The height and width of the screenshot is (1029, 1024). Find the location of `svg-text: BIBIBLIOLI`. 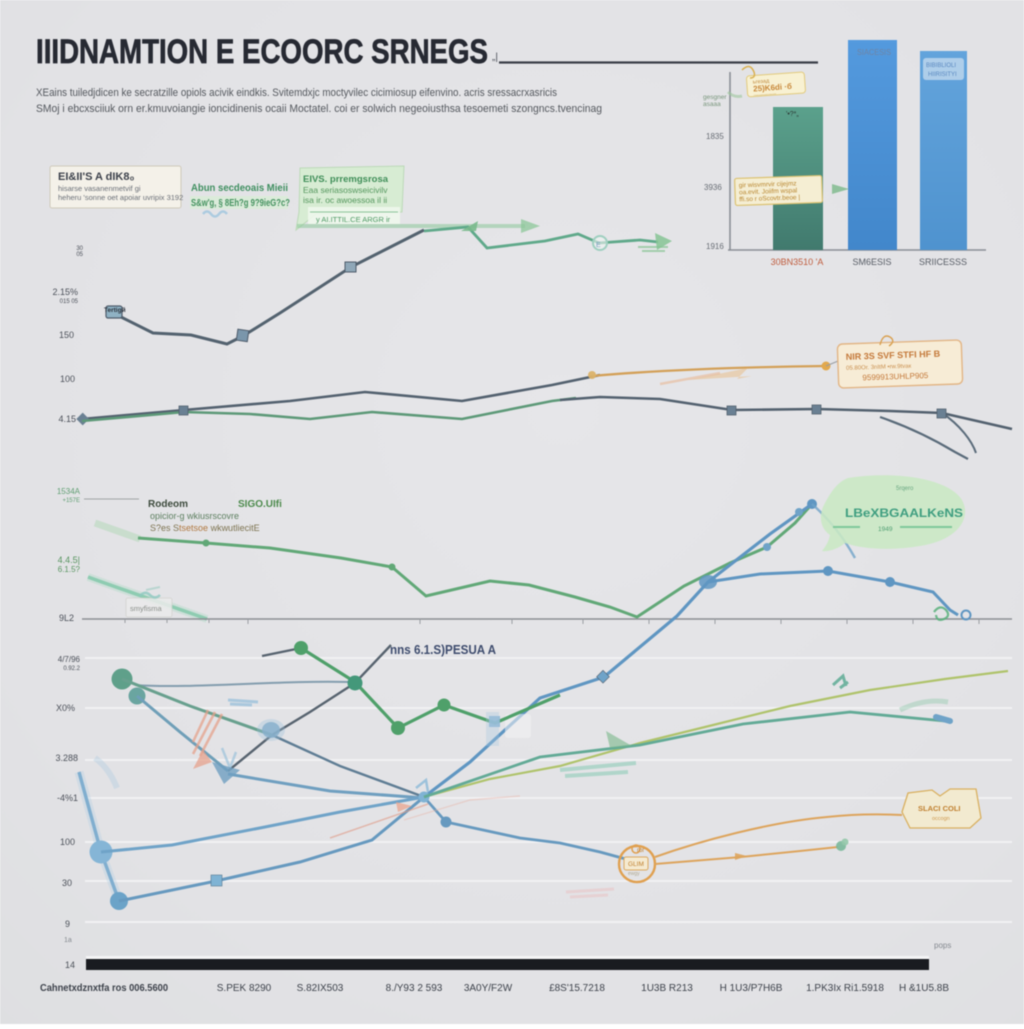

svg-text: BIBIBLIOLI is located at coordinates (941, 66).